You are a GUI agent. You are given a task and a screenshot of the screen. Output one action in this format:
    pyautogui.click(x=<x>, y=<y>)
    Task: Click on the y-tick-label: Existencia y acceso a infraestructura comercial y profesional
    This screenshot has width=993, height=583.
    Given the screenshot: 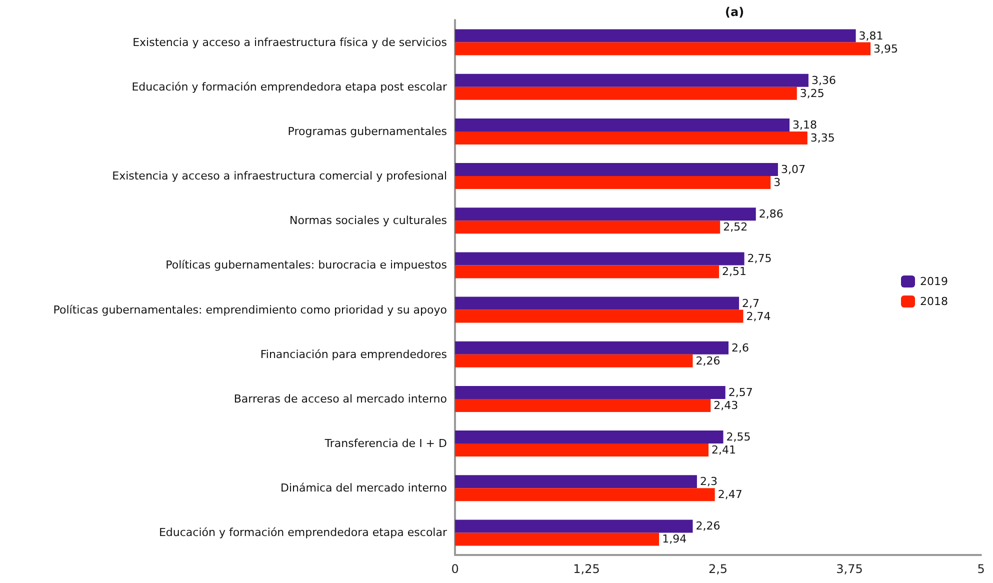 What is the action you would take?
    pyautogui.click(x=279, y=176)
    